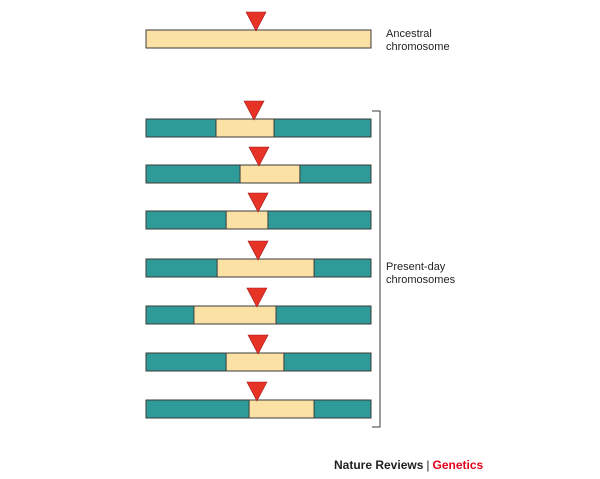  I want to click on ancestral-chromosome-group, so click(258, 30).